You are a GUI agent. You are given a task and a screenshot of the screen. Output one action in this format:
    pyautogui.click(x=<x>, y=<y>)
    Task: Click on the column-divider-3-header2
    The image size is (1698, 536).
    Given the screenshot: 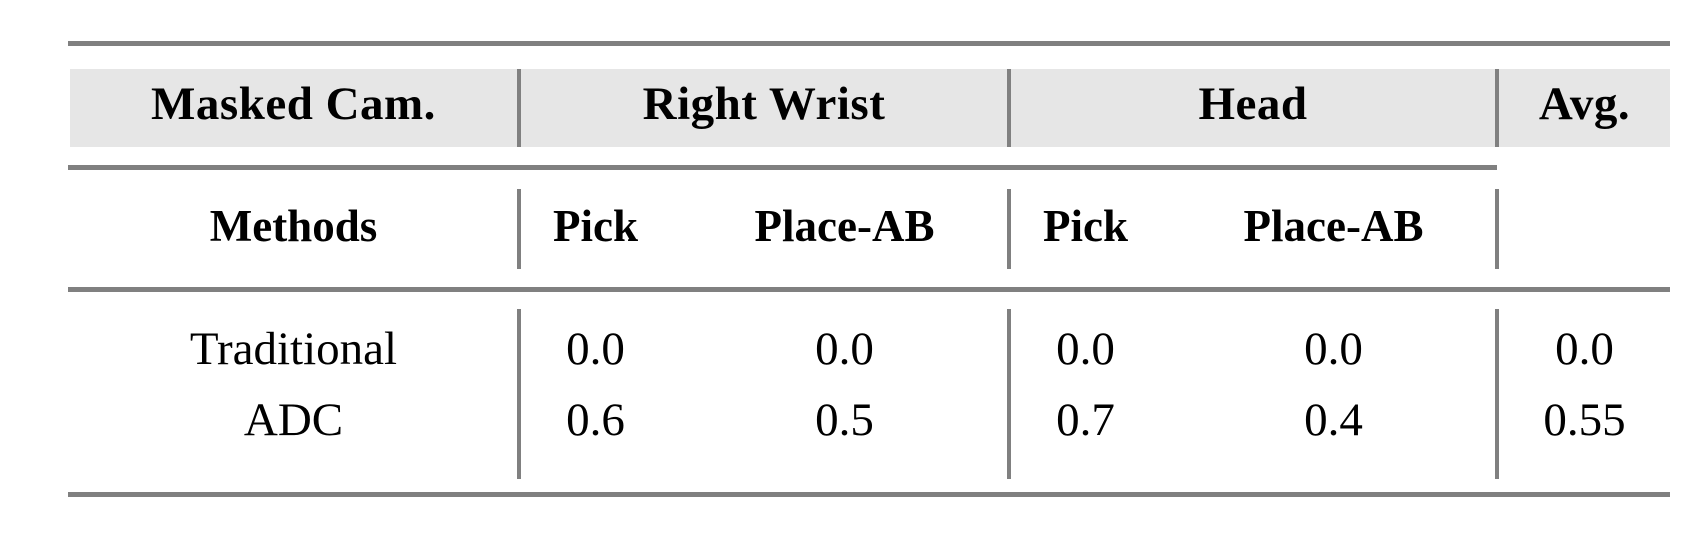 What is the action you would take?
    pyautogui.click(x=1497, y=229)
    